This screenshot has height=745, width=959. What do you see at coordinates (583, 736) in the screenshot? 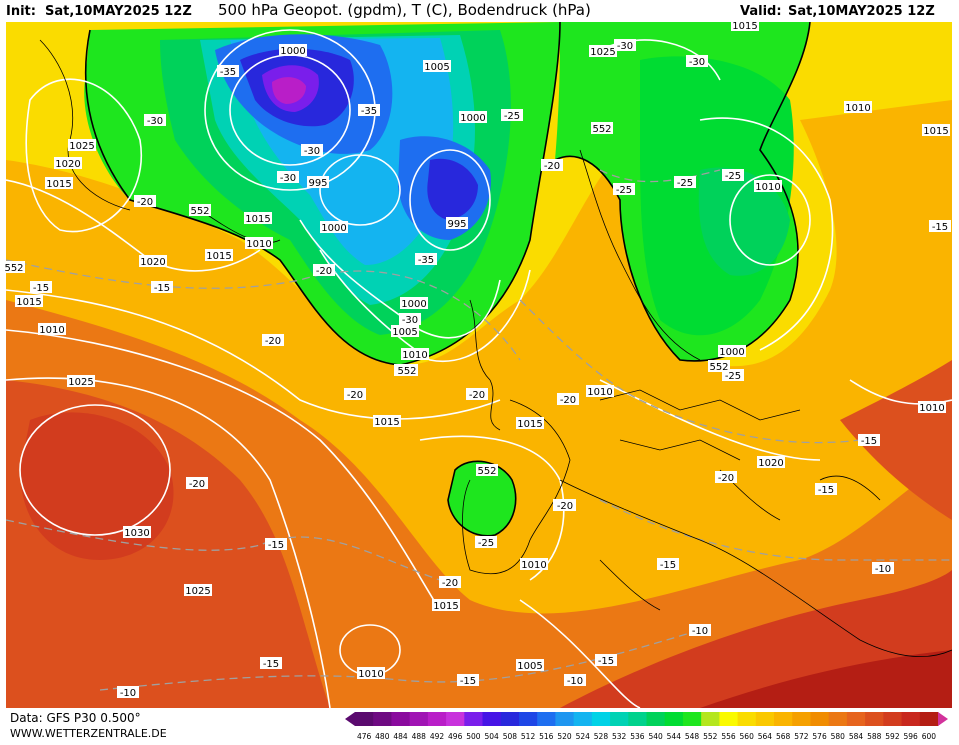
I see `scale-value: 524` at bounding box center [583, 736].